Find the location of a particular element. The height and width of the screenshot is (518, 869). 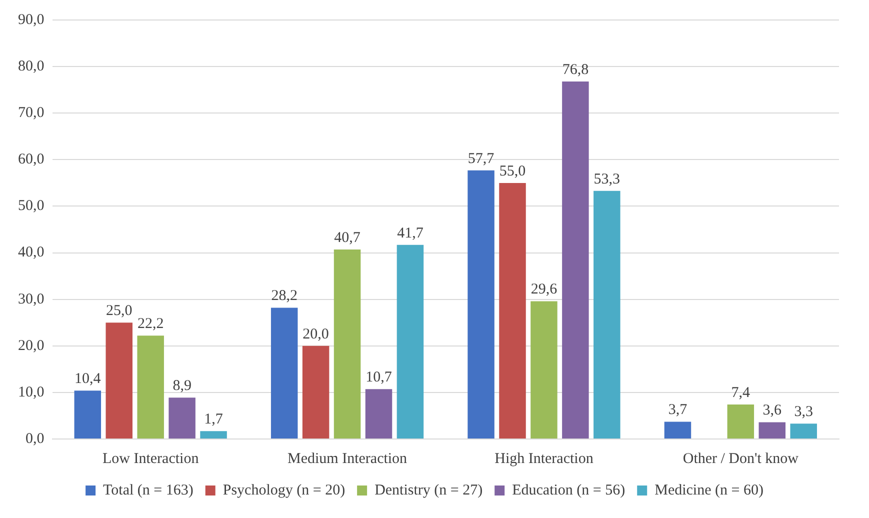

data-label: 20,0 is located at coordinates (315, 334).